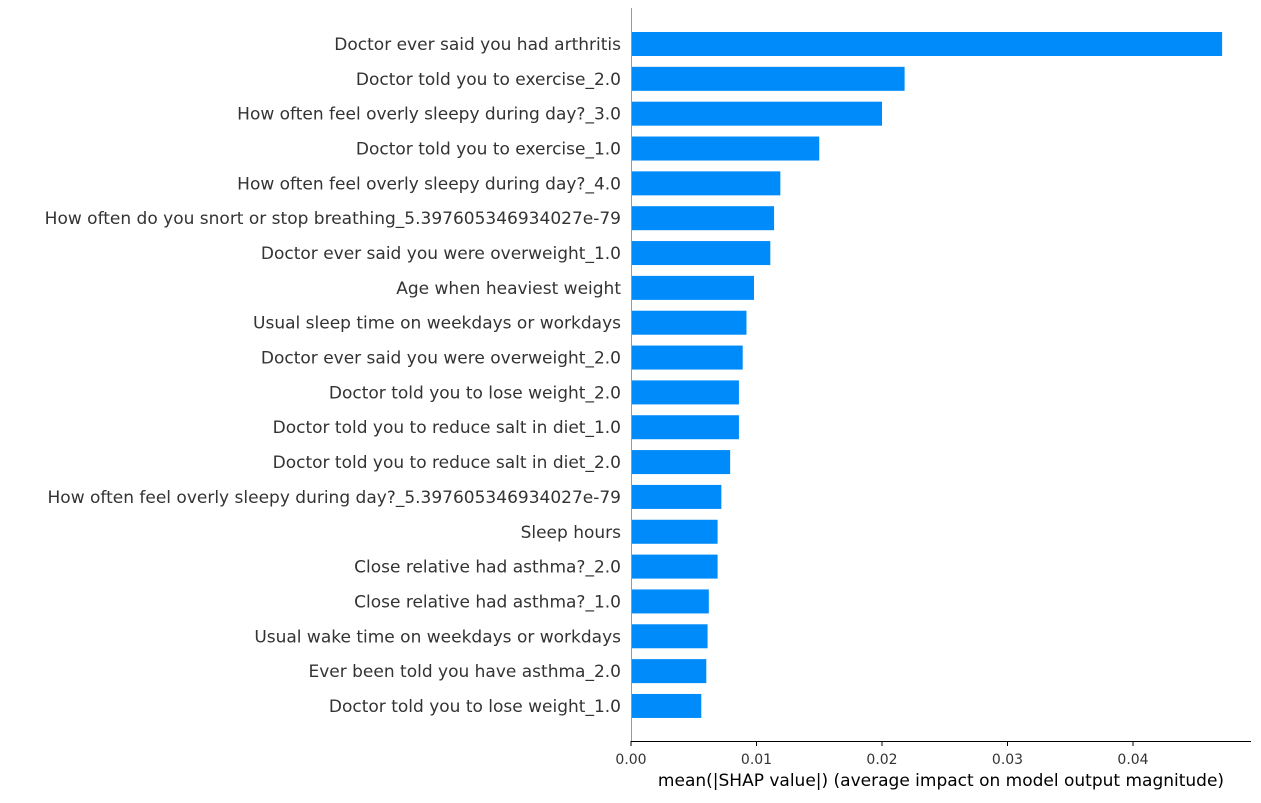  What do you see at coordinates (437, 637) in the screenshot?
I see `category-label: Usual wake time on weekdays or workdays` at bounding box center [437, 637].